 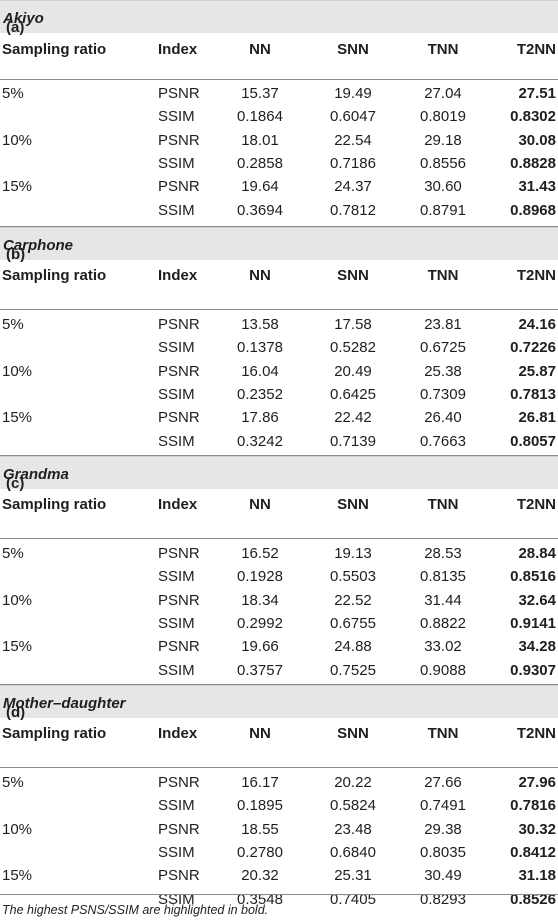 What do you see at coordinates (353, 187) in the screenshot?
I see `cell-snn: 24.37` at bounding box center [353, 187].